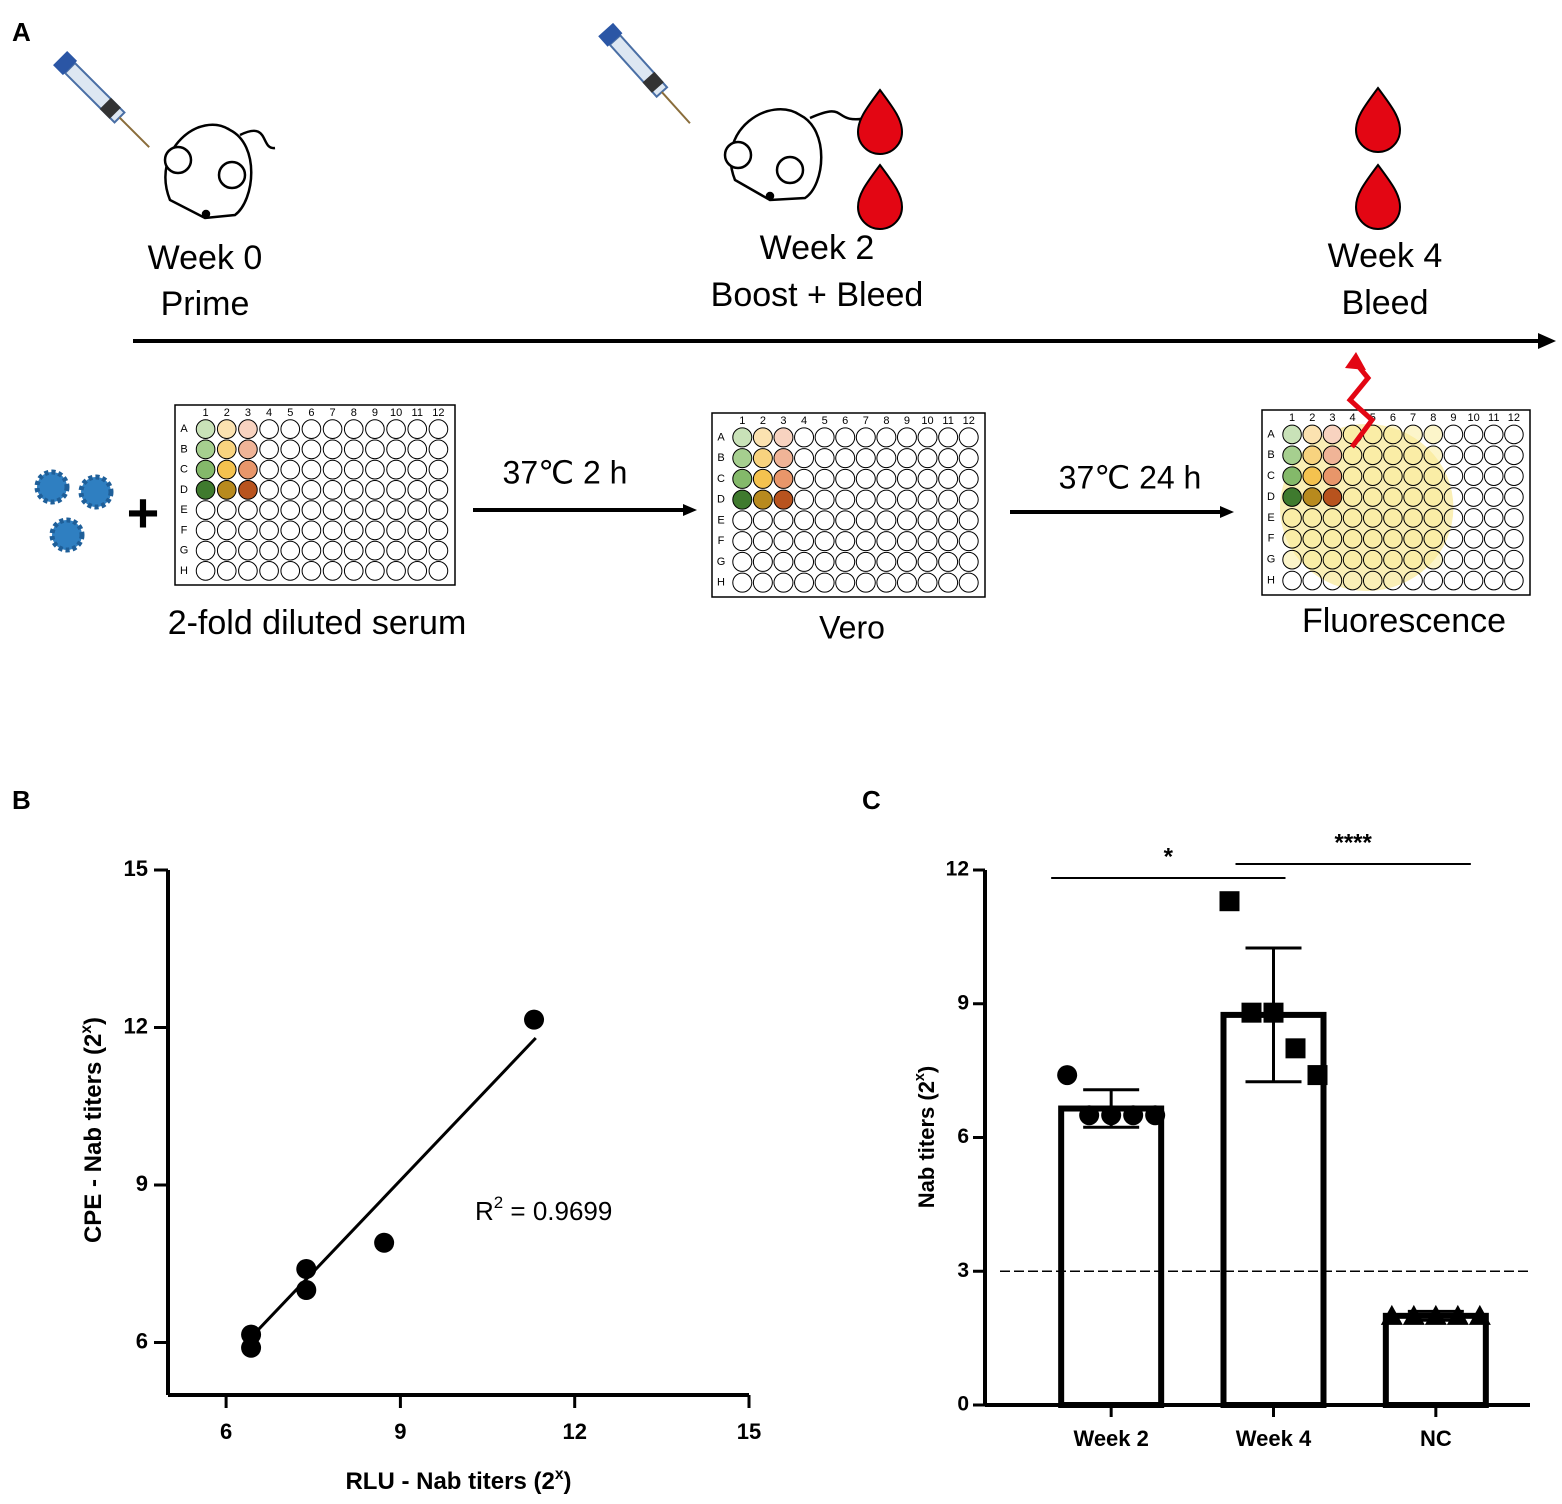 Image resolution: width=1562 pixels, height=1504 pixels. Describe the element at coordinates (354, 413) in the screenshot. I see `plate-column-label: 8` at that location.